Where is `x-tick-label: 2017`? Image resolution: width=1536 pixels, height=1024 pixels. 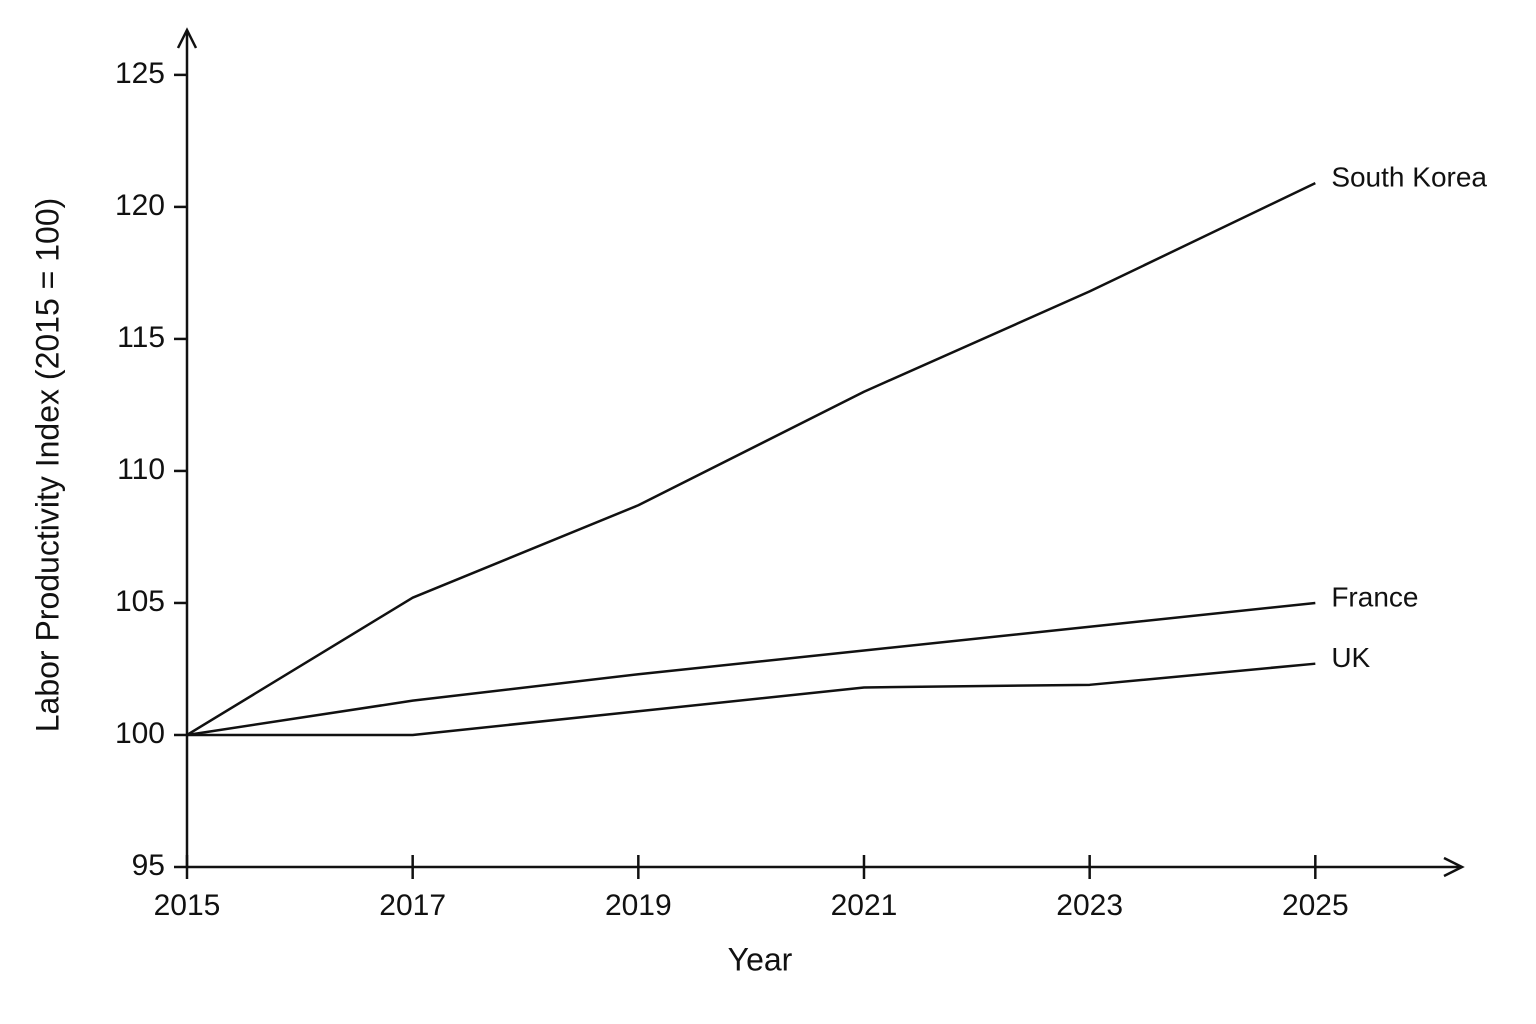 x-tick-label: 2017 is located at coordinates (412, 905).